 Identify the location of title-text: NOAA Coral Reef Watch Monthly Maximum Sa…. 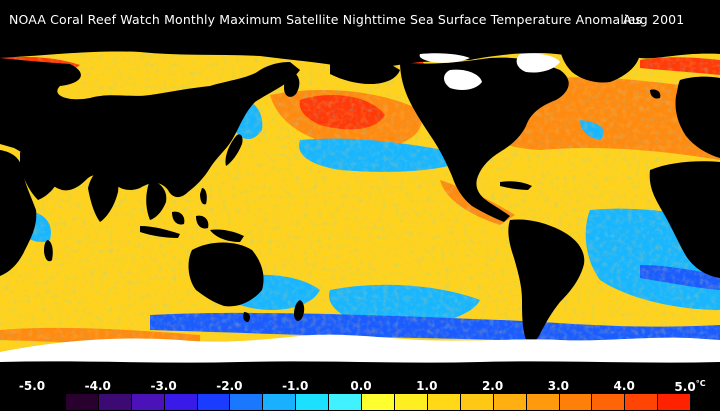
(326, 19).